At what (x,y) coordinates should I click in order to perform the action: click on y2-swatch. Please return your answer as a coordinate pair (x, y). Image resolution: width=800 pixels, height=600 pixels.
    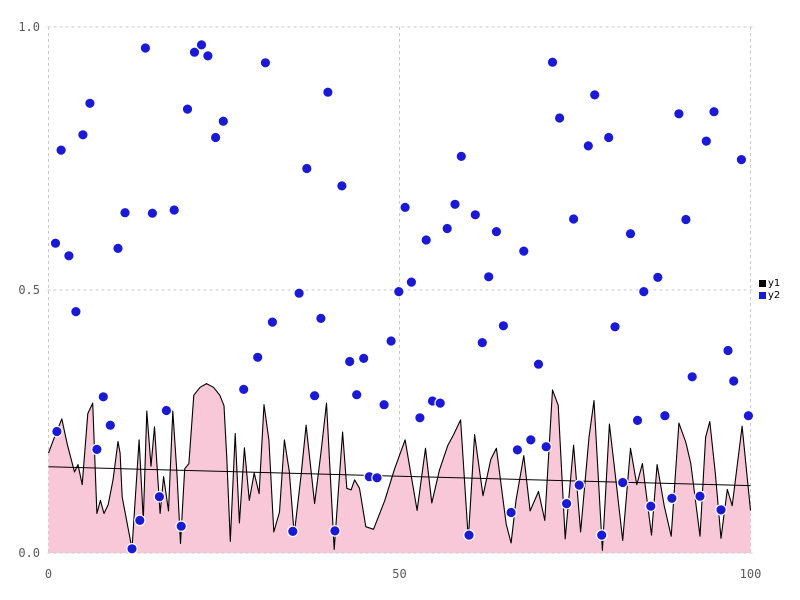
    Looking at the image, I should click on (762, 295).